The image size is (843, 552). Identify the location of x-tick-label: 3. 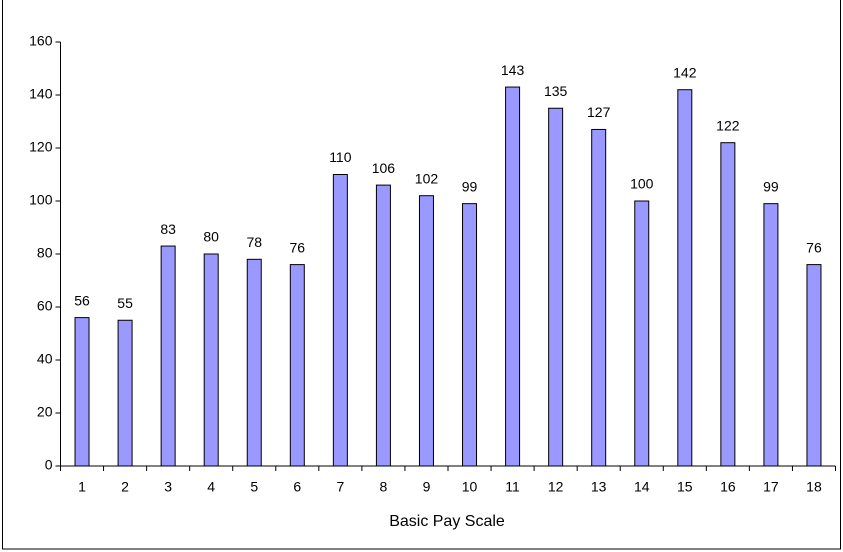
(168, 487).